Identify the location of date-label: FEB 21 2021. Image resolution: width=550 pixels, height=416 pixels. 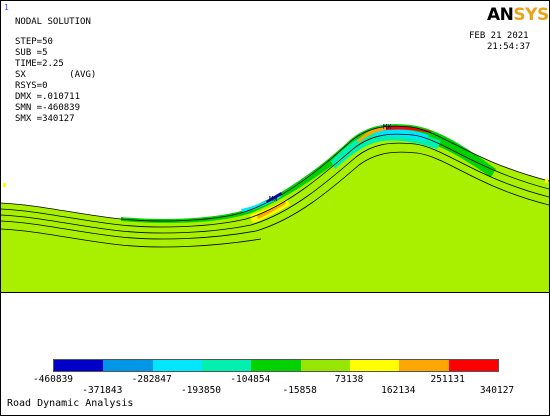
(499, 36).